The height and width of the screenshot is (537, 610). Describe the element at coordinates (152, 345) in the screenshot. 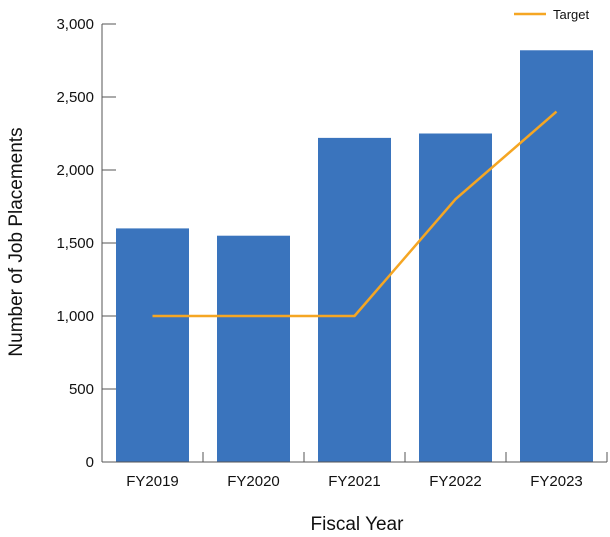

I see `bar-fy2019` at that location.